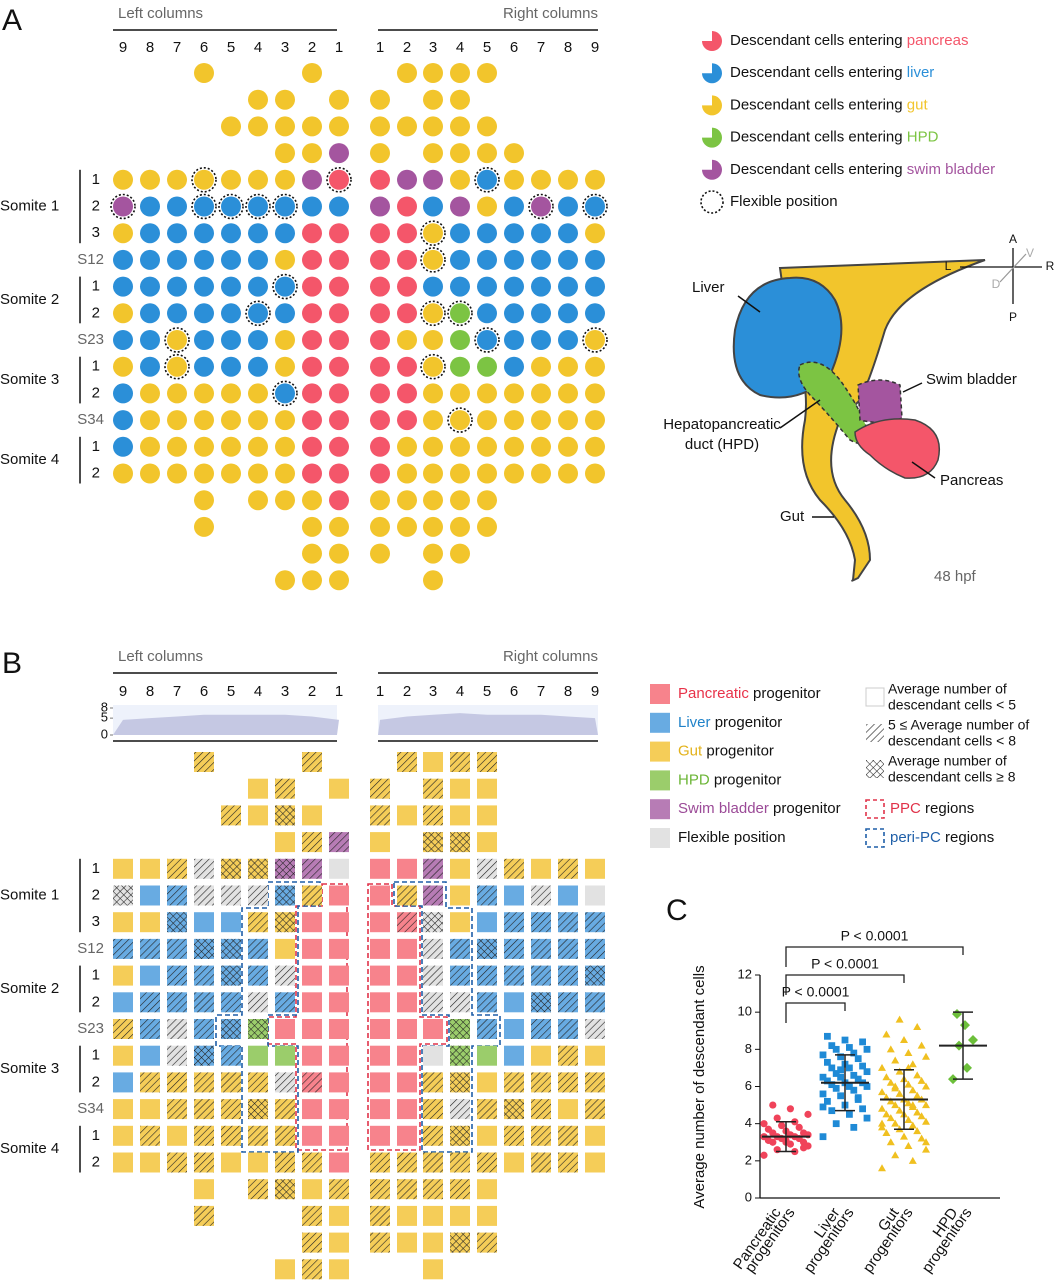 The image size is (1056, 1280). I want to click on column-label: 8, so click(150, 691).